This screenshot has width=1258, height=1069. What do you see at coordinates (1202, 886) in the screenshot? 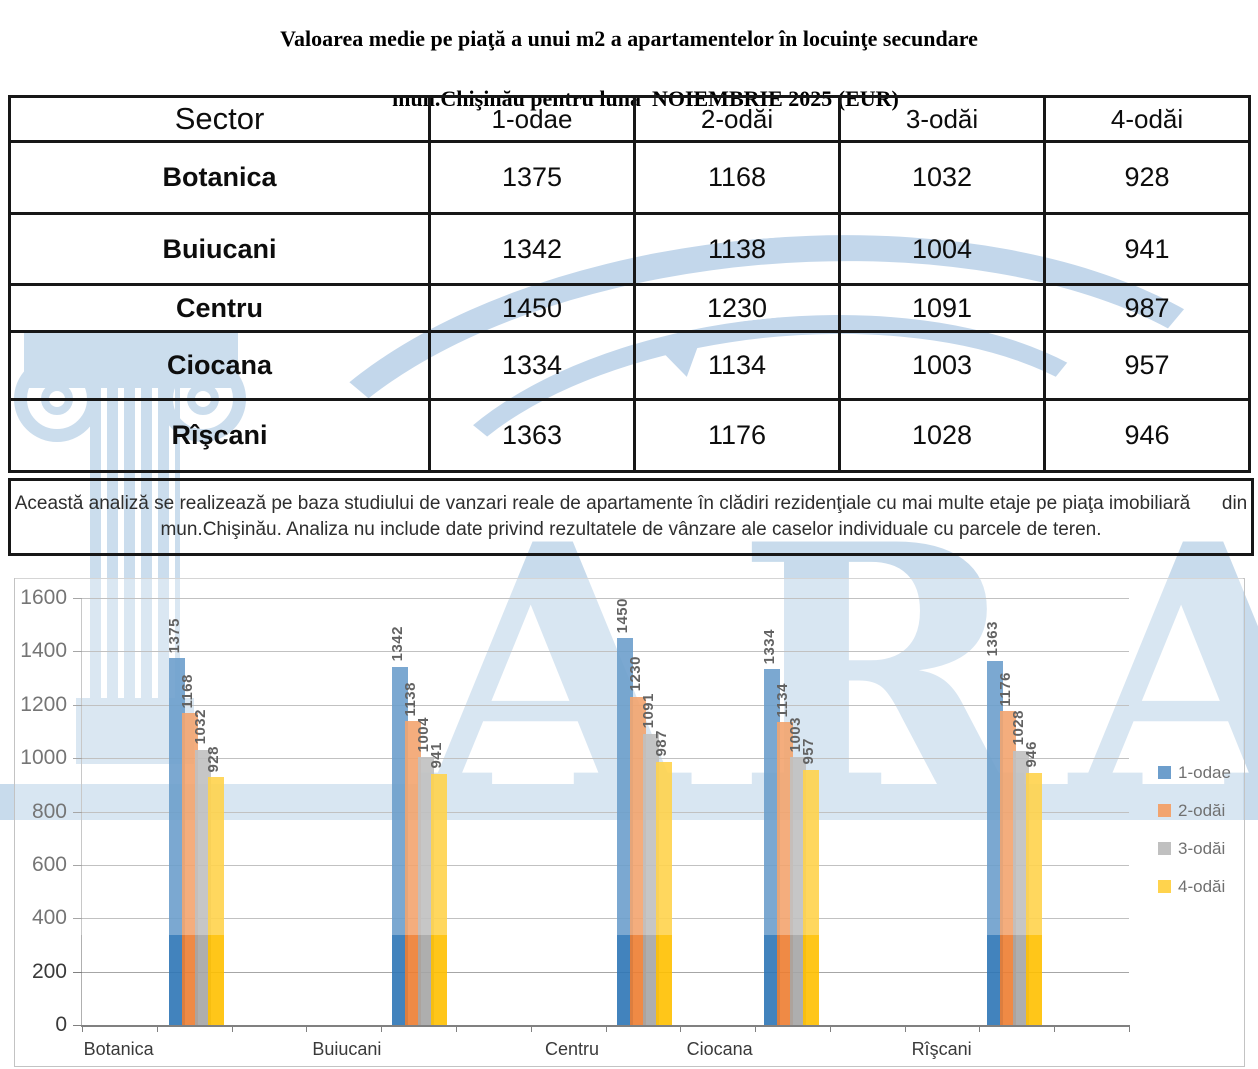
I see `legend-label: 4-odăi` at bounding box center [1202, 886].